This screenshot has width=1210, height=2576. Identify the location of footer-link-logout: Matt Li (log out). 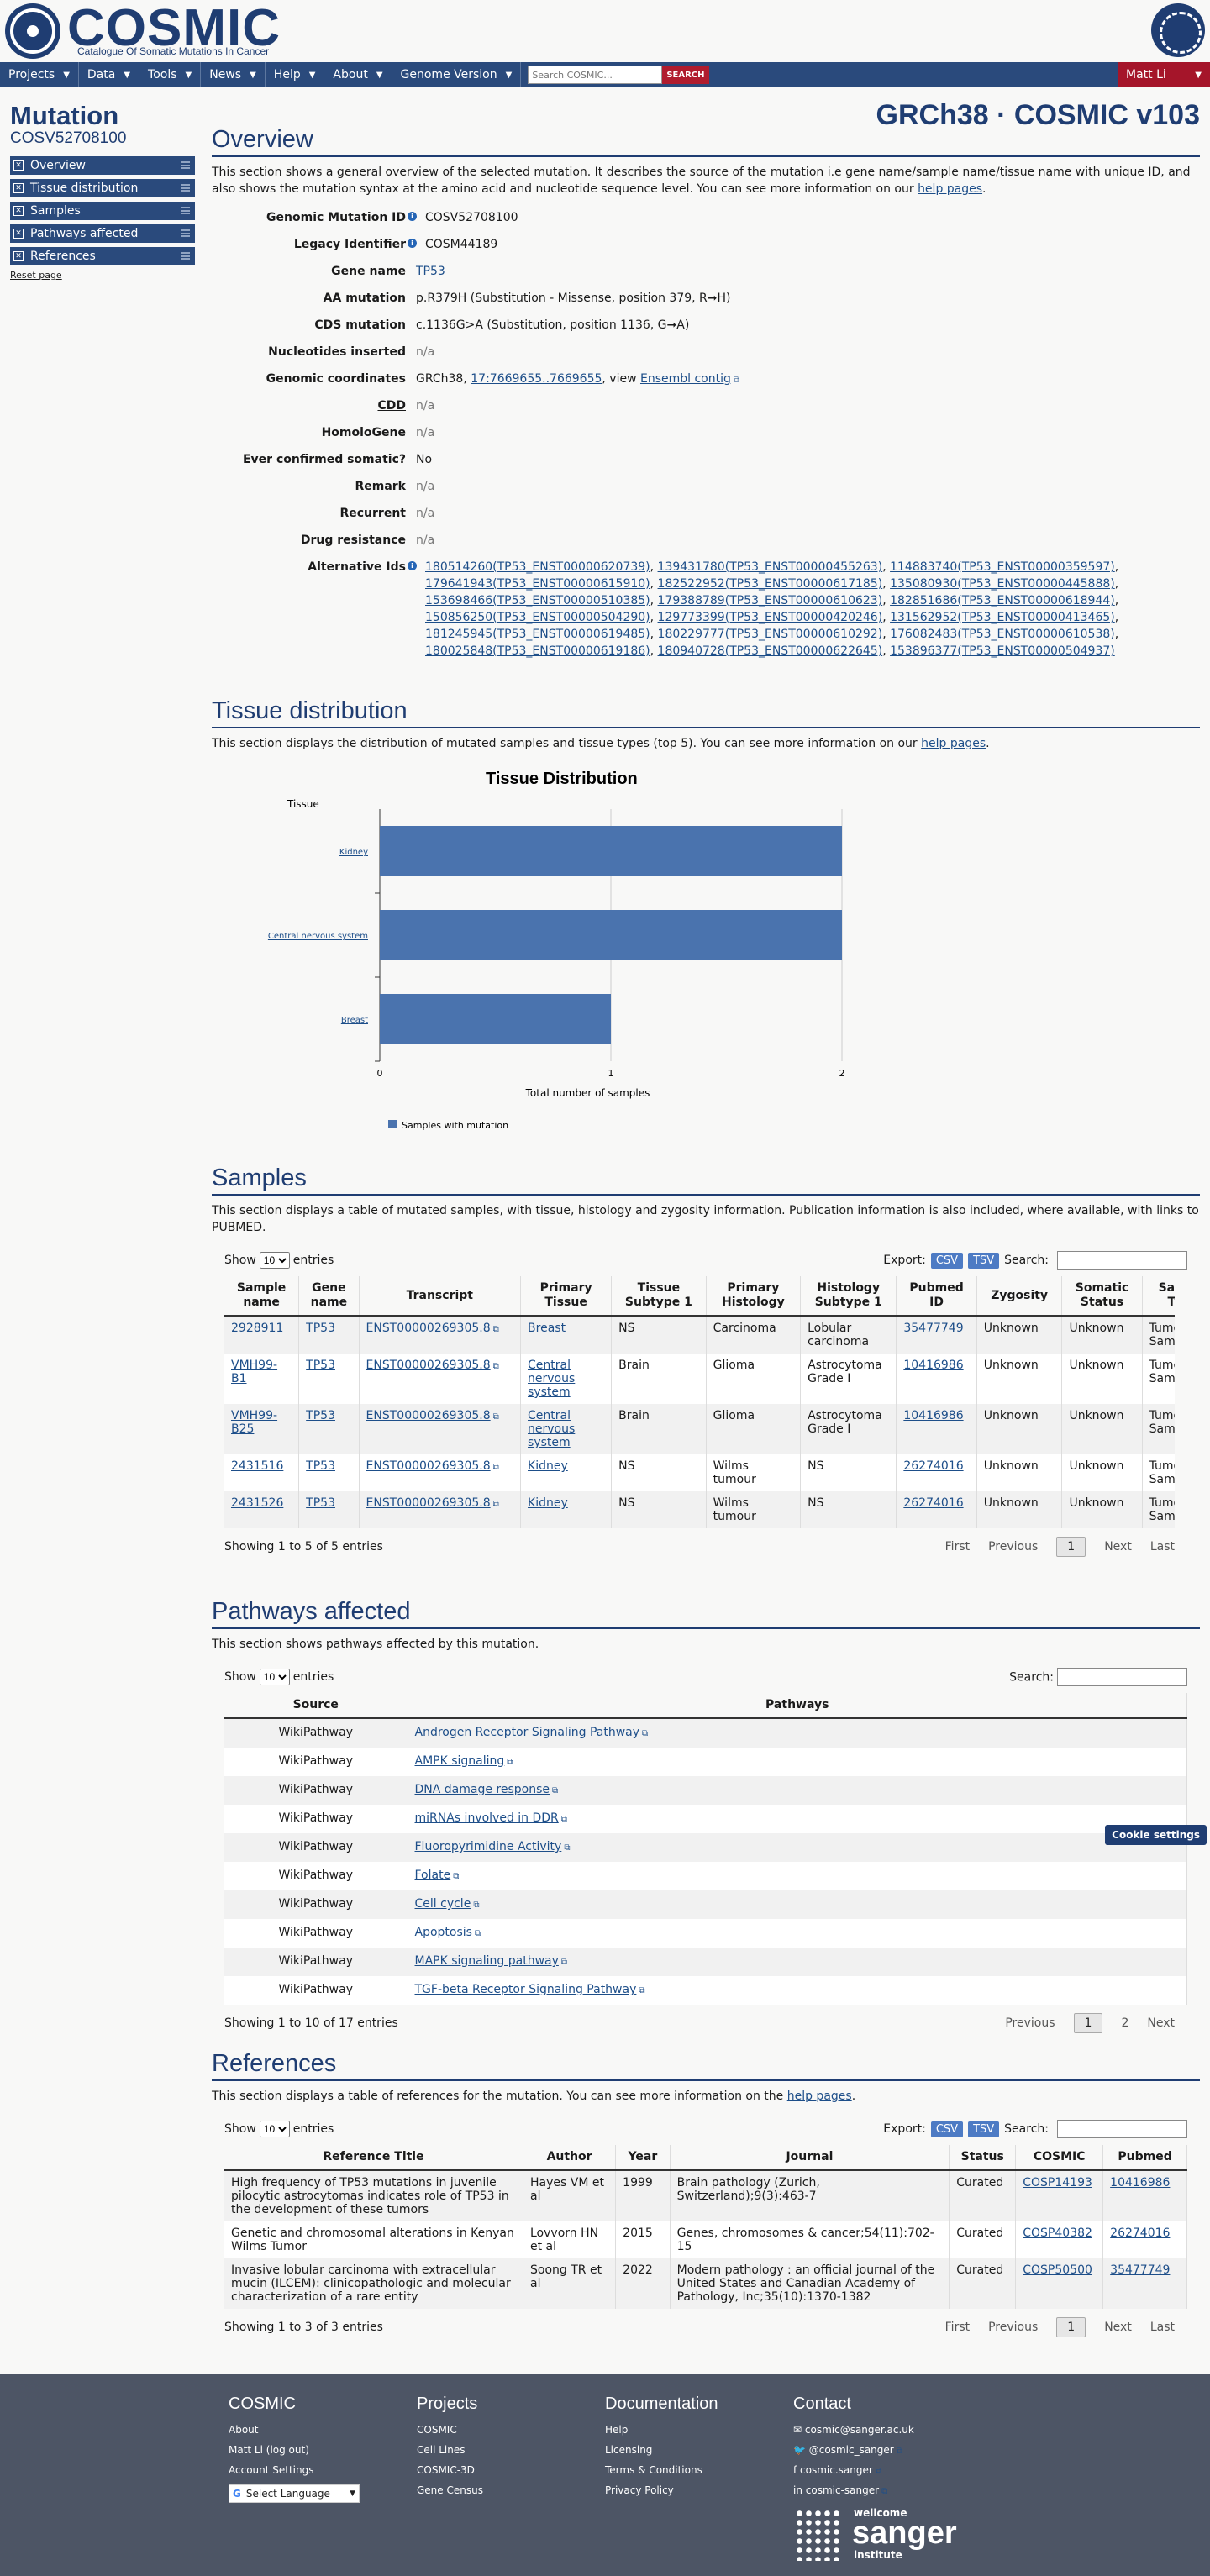
(269, 2450).